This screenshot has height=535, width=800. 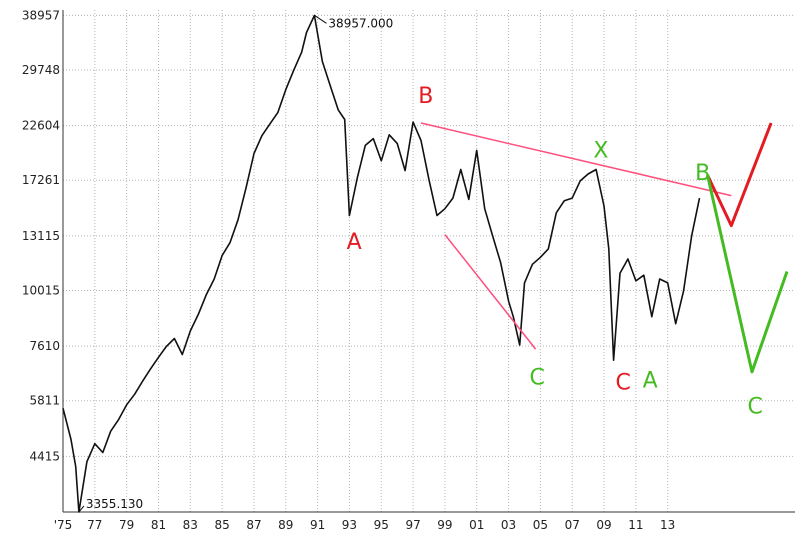 What do you see at coordinates (253, 525) in the screenshot?
I see `x-tick-label: 87` at bounding box center [253, 525].